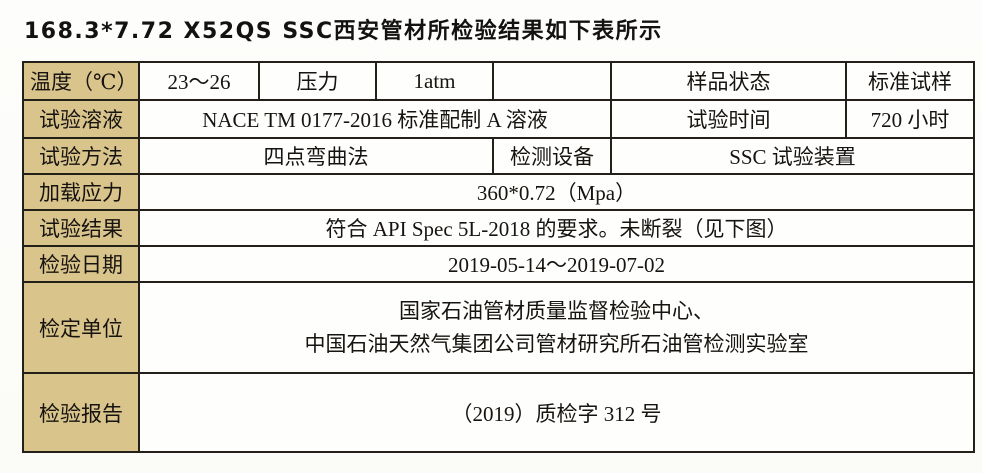 The image size is (982, 473). Describe the element at coordinates (910, 81) in the screenshot. I see `sample-state-value: 标准试样` at that location.